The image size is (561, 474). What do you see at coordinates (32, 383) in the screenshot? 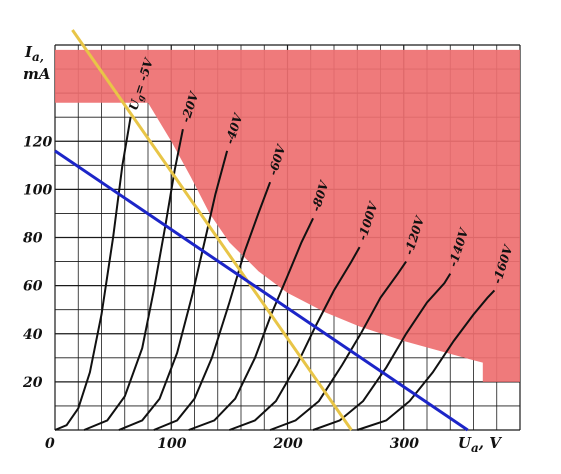
I see `y-tick-label: 20` at bounding box center [32, 383].